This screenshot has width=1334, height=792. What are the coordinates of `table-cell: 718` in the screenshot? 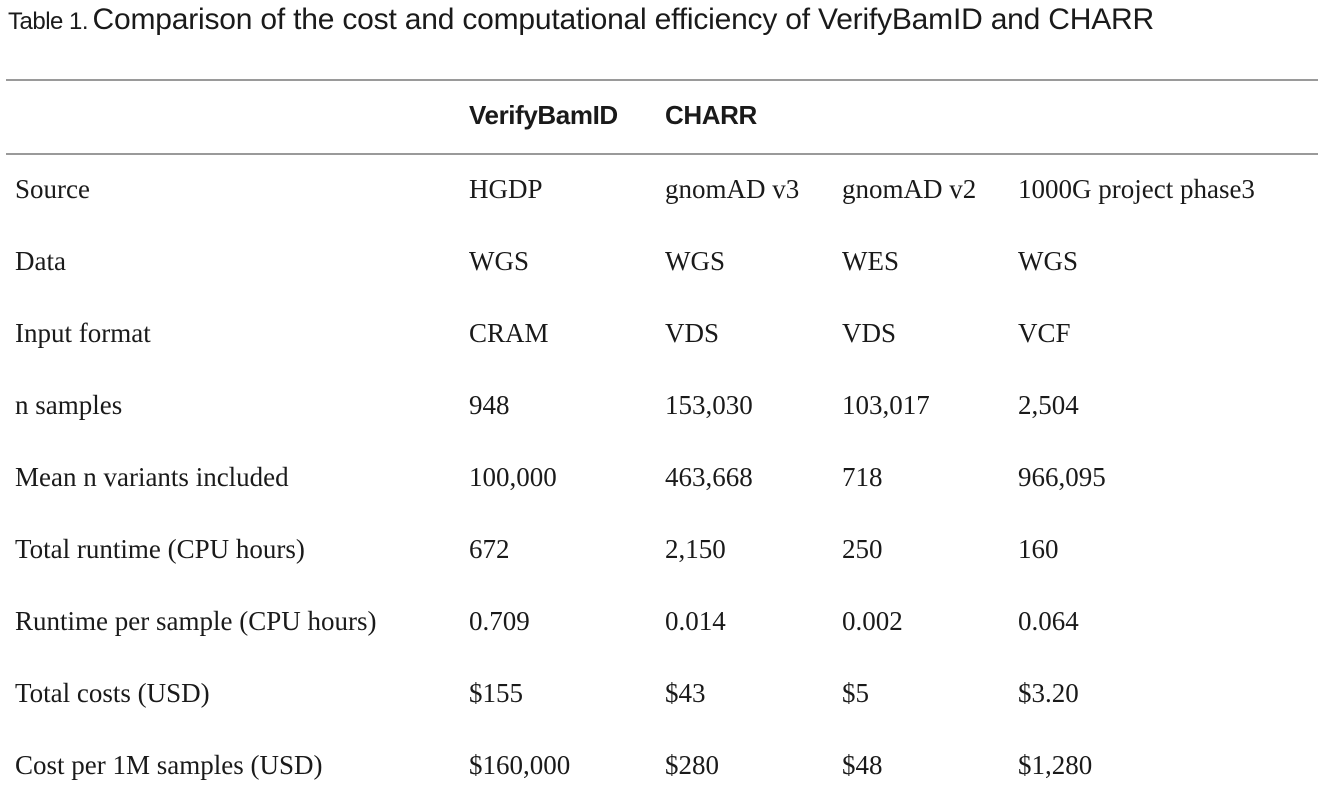 It's located at (862, 477).